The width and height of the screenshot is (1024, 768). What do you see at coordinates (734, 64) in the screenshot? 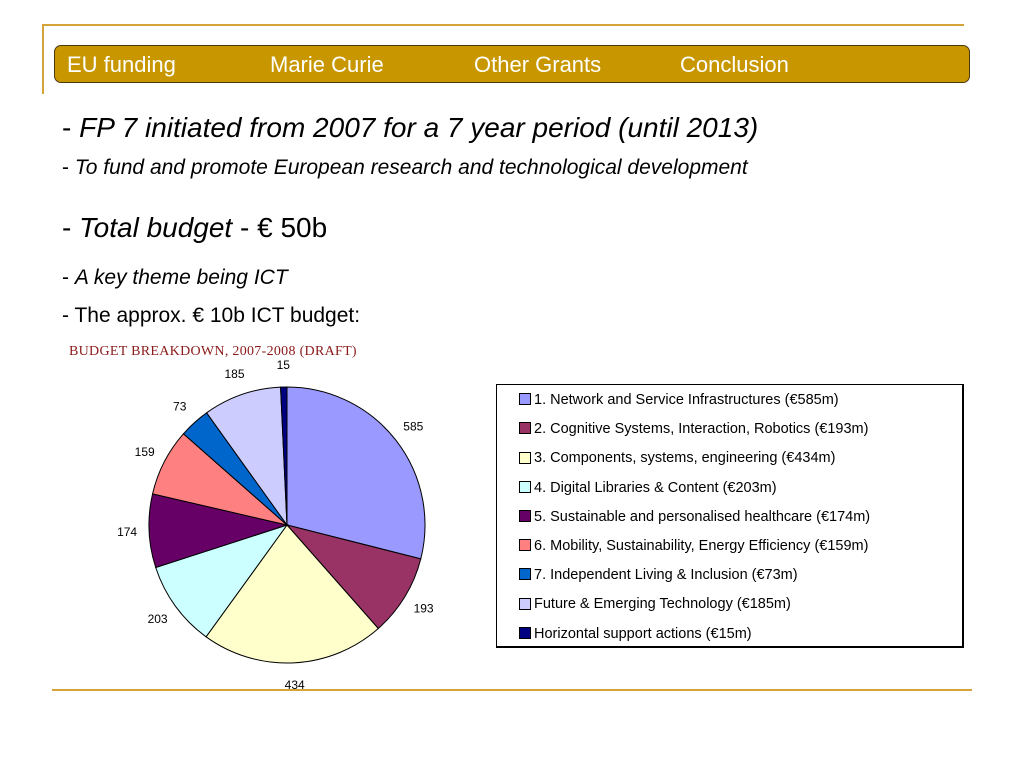
I see `nav-item-conclusion: Conclusion` at bounding box center [734, 64].